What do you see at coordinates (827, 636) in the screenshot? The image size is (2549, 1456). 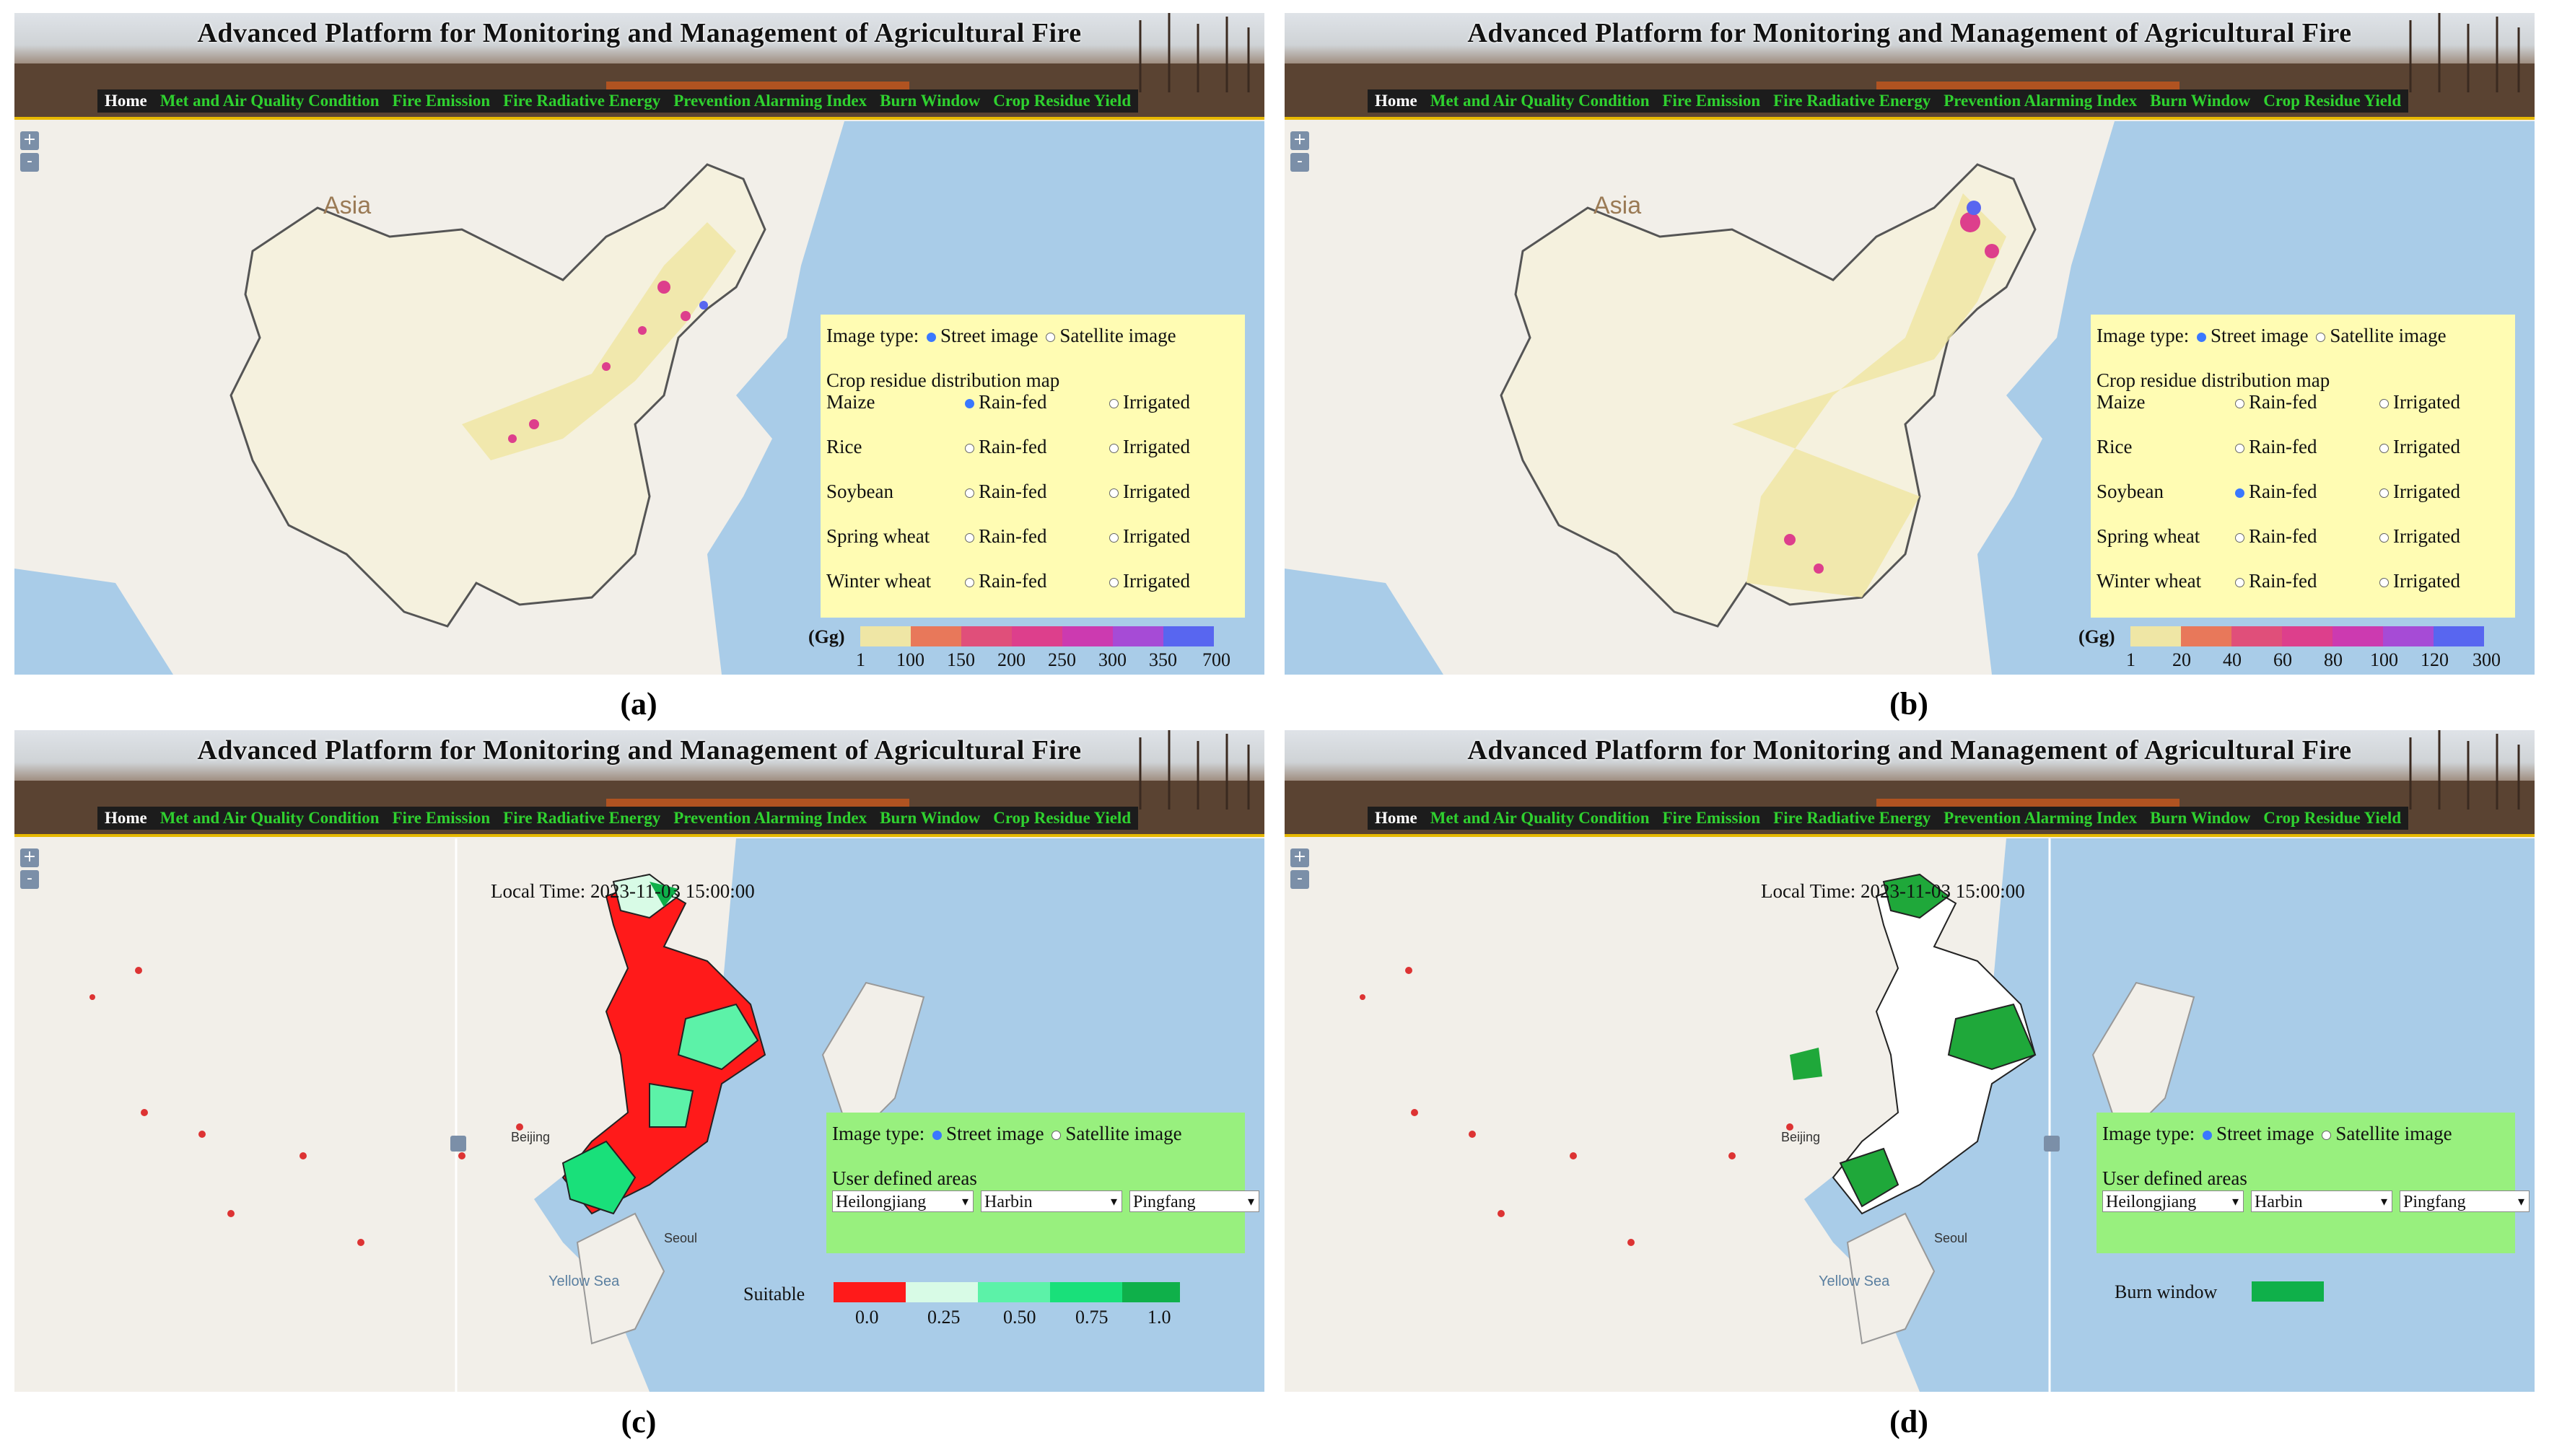 I see `legend-unit: (Gg)` at bounding box center [827, 636].